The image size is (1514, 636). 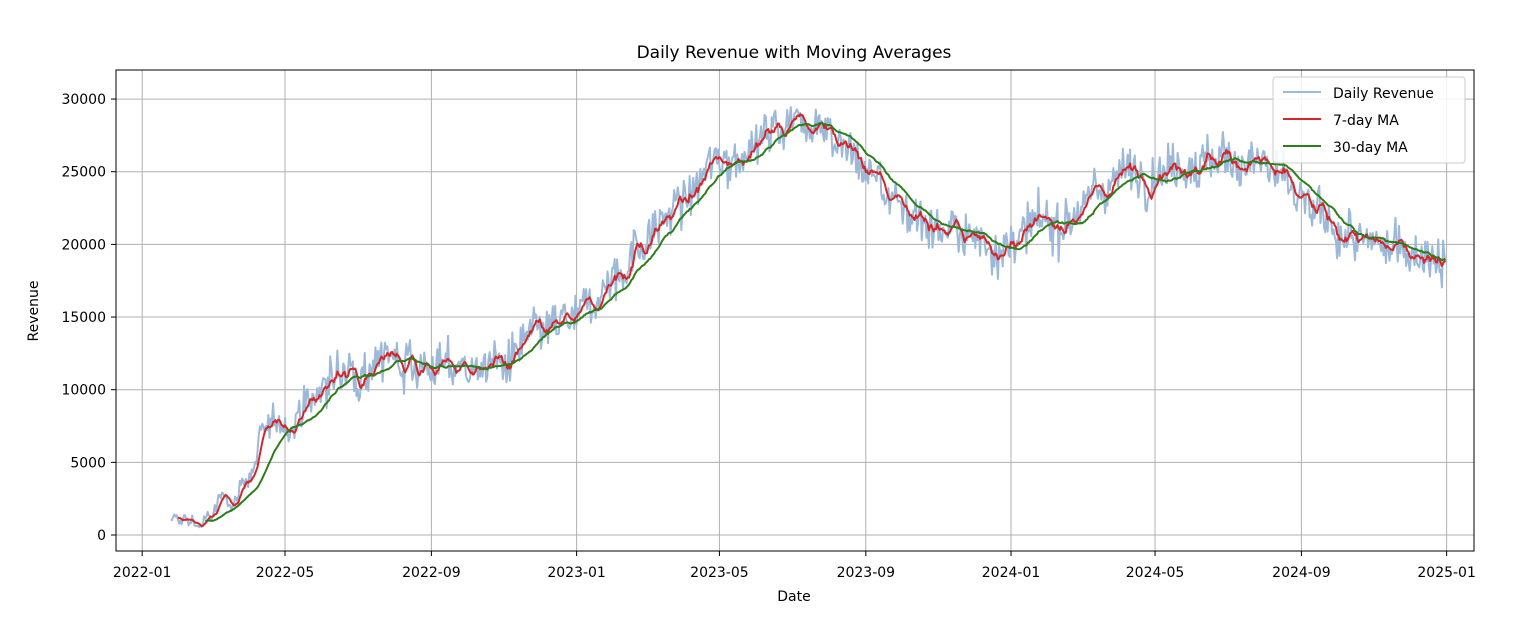 What do you see at coordinates (1011, 573) in the screenshot?
I see `x-tick-label: 2024-01` at bounding box center [1011, 573].